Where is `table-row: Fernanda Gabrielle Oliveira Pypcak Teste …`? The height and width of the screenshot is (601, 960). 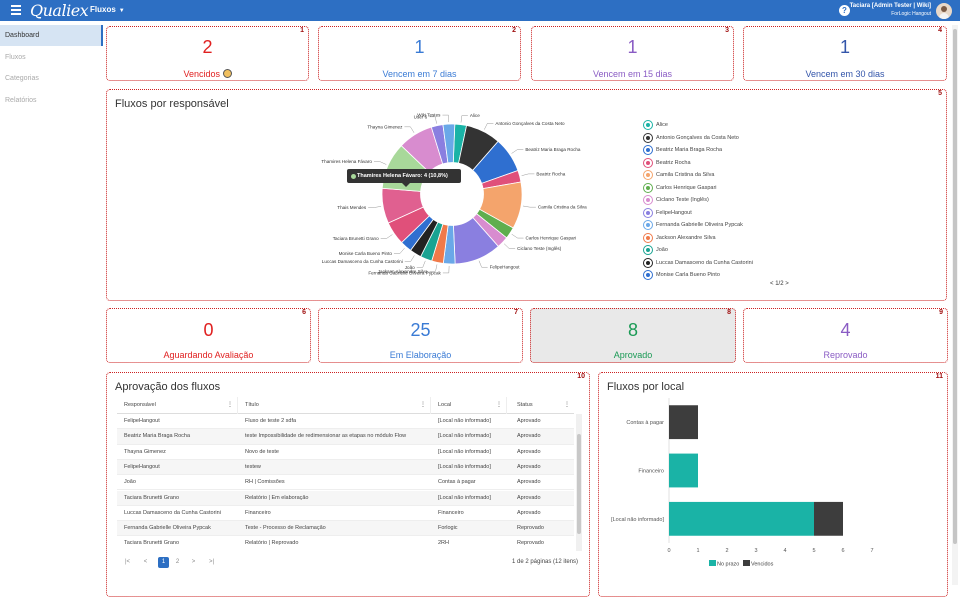 table-row: Fernanda Gabrielle Oliveira Pypcak Teste … is located at coordinates (345, 529).